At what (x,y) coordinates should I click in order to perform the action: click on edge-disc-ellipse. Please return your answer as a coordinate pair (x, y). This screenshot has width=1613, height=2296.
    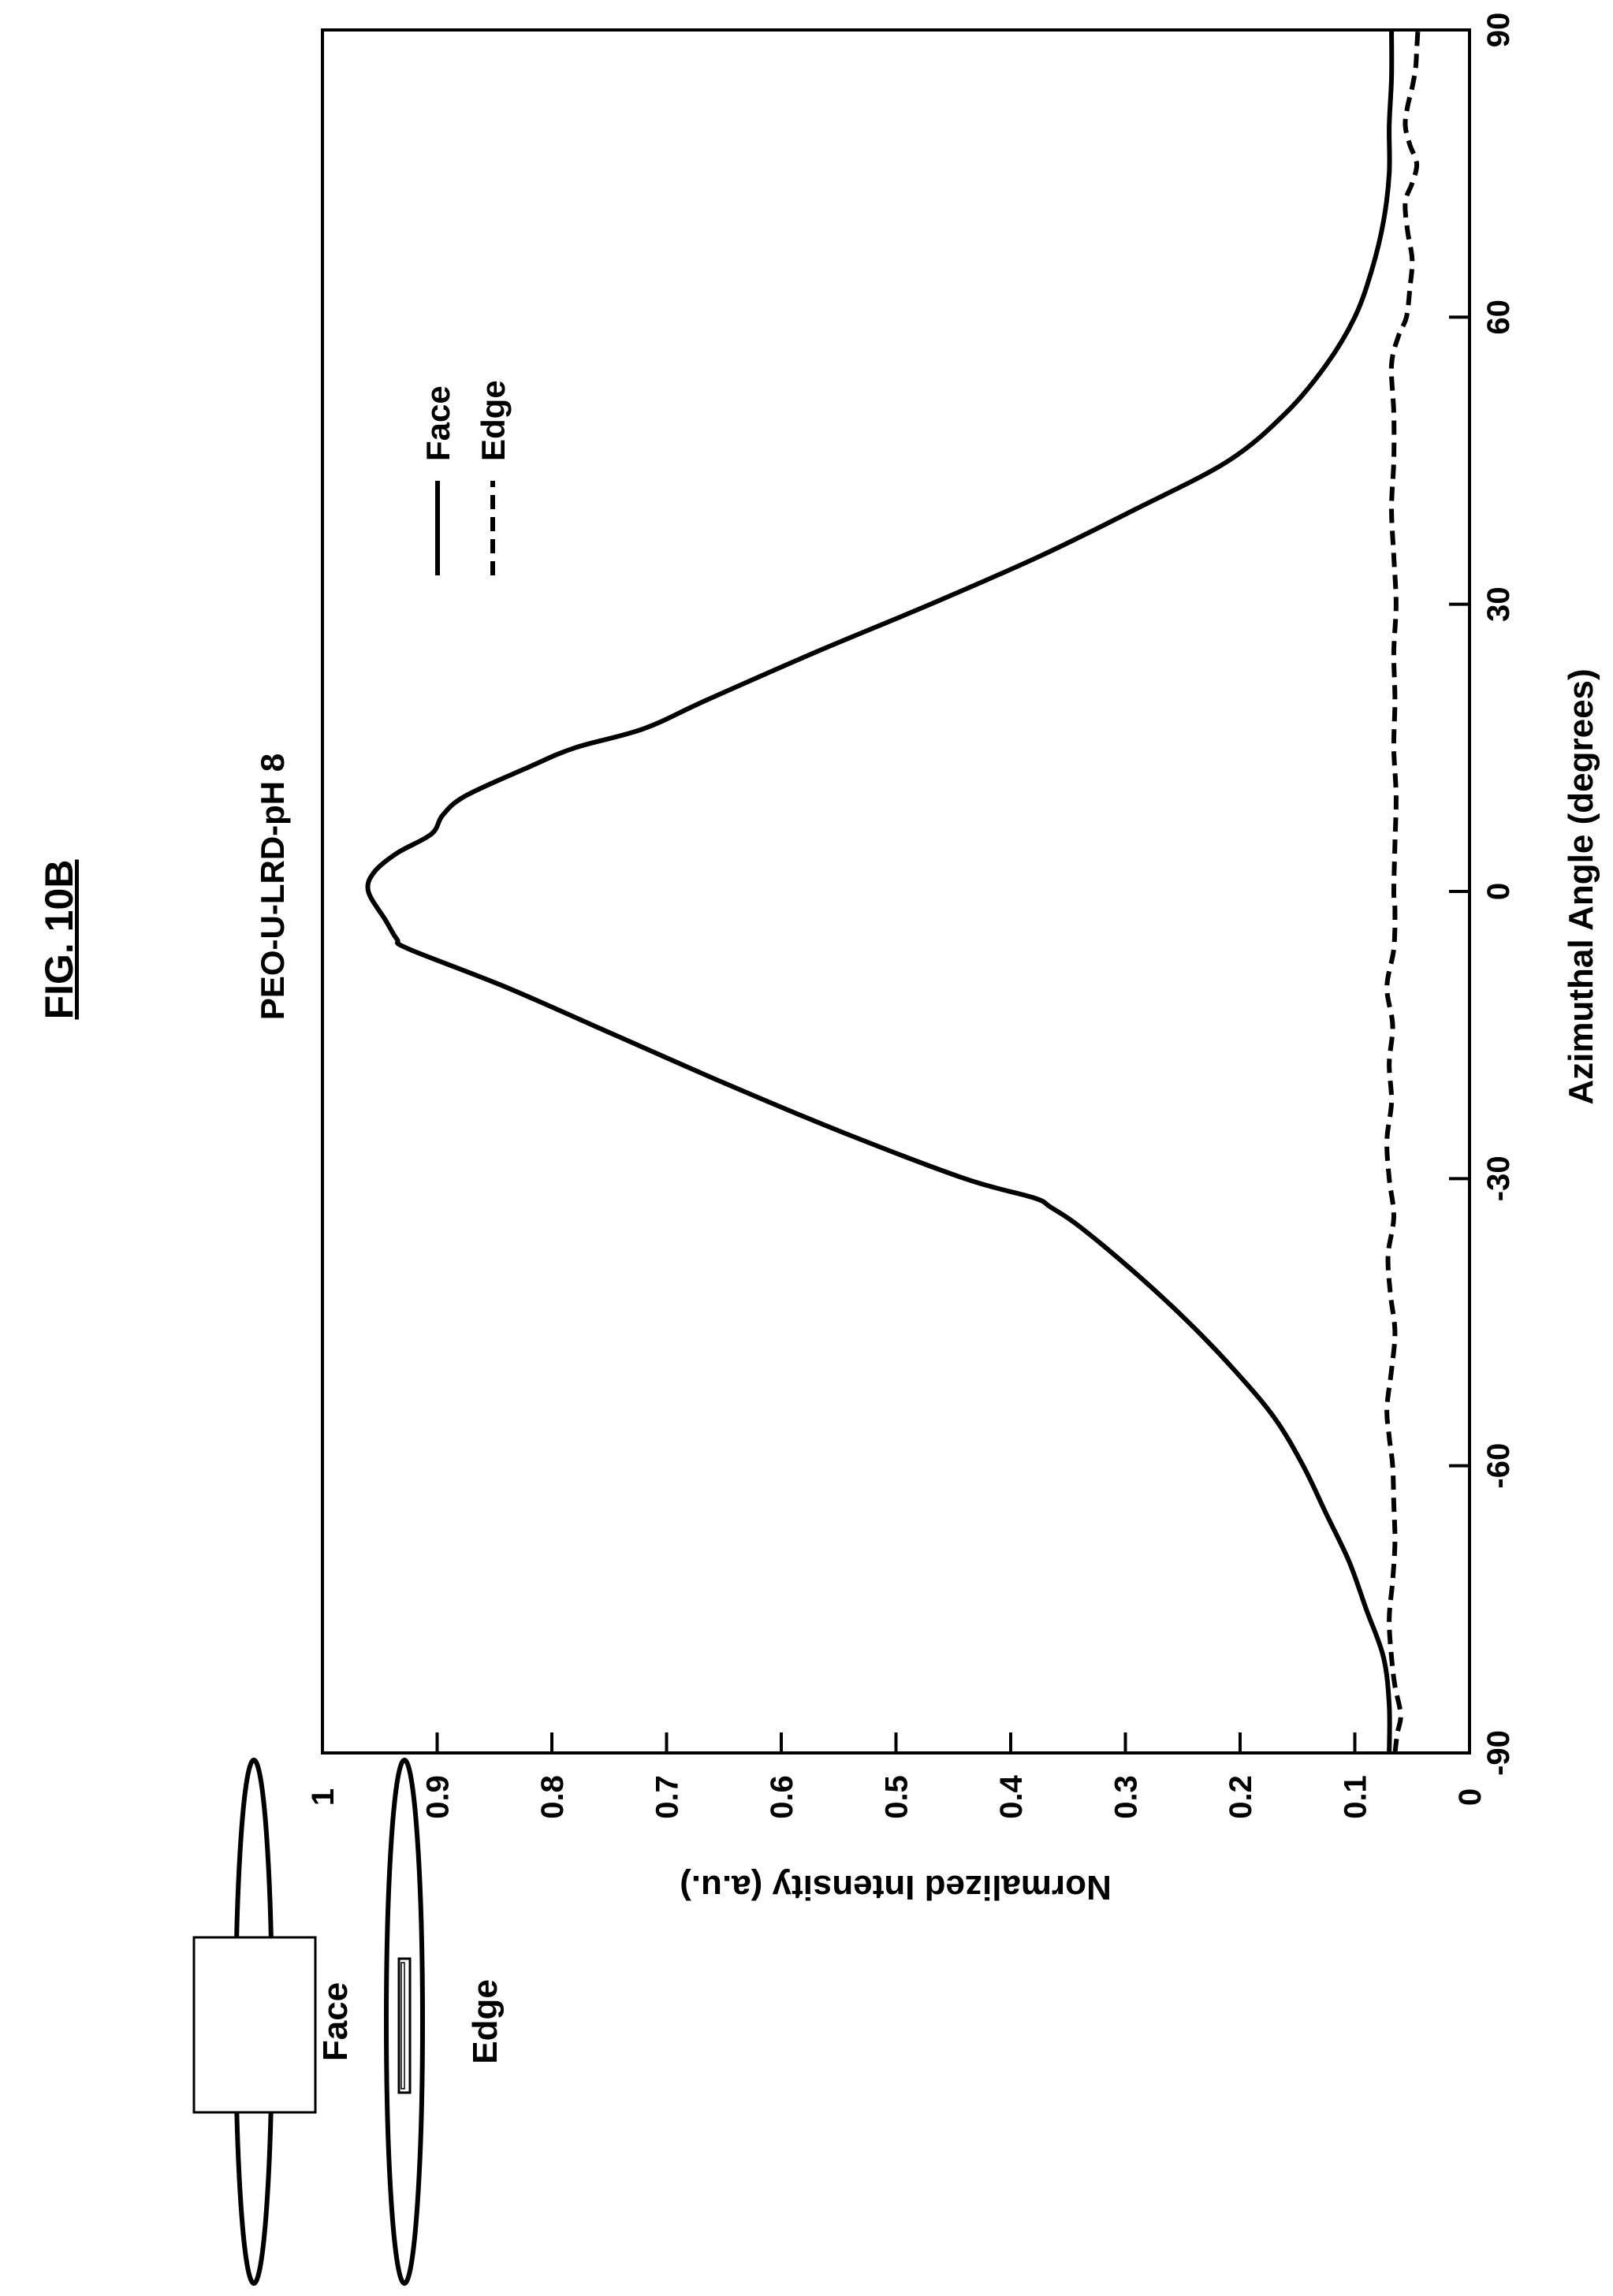
    Looking at the image, I should click on (404, 2022).